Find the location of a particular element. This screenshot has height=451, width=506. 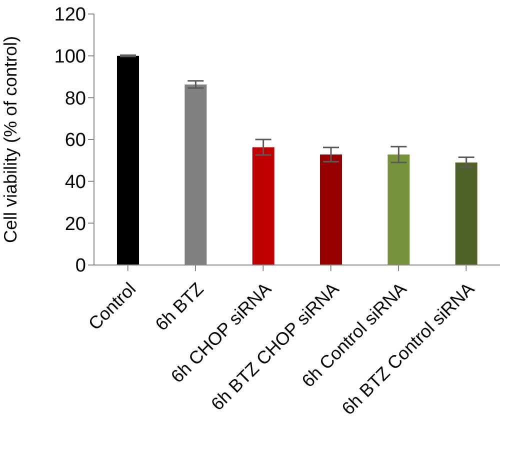

y-axis-title: Cell viability (% of control) is located at coordinates (10, 140).